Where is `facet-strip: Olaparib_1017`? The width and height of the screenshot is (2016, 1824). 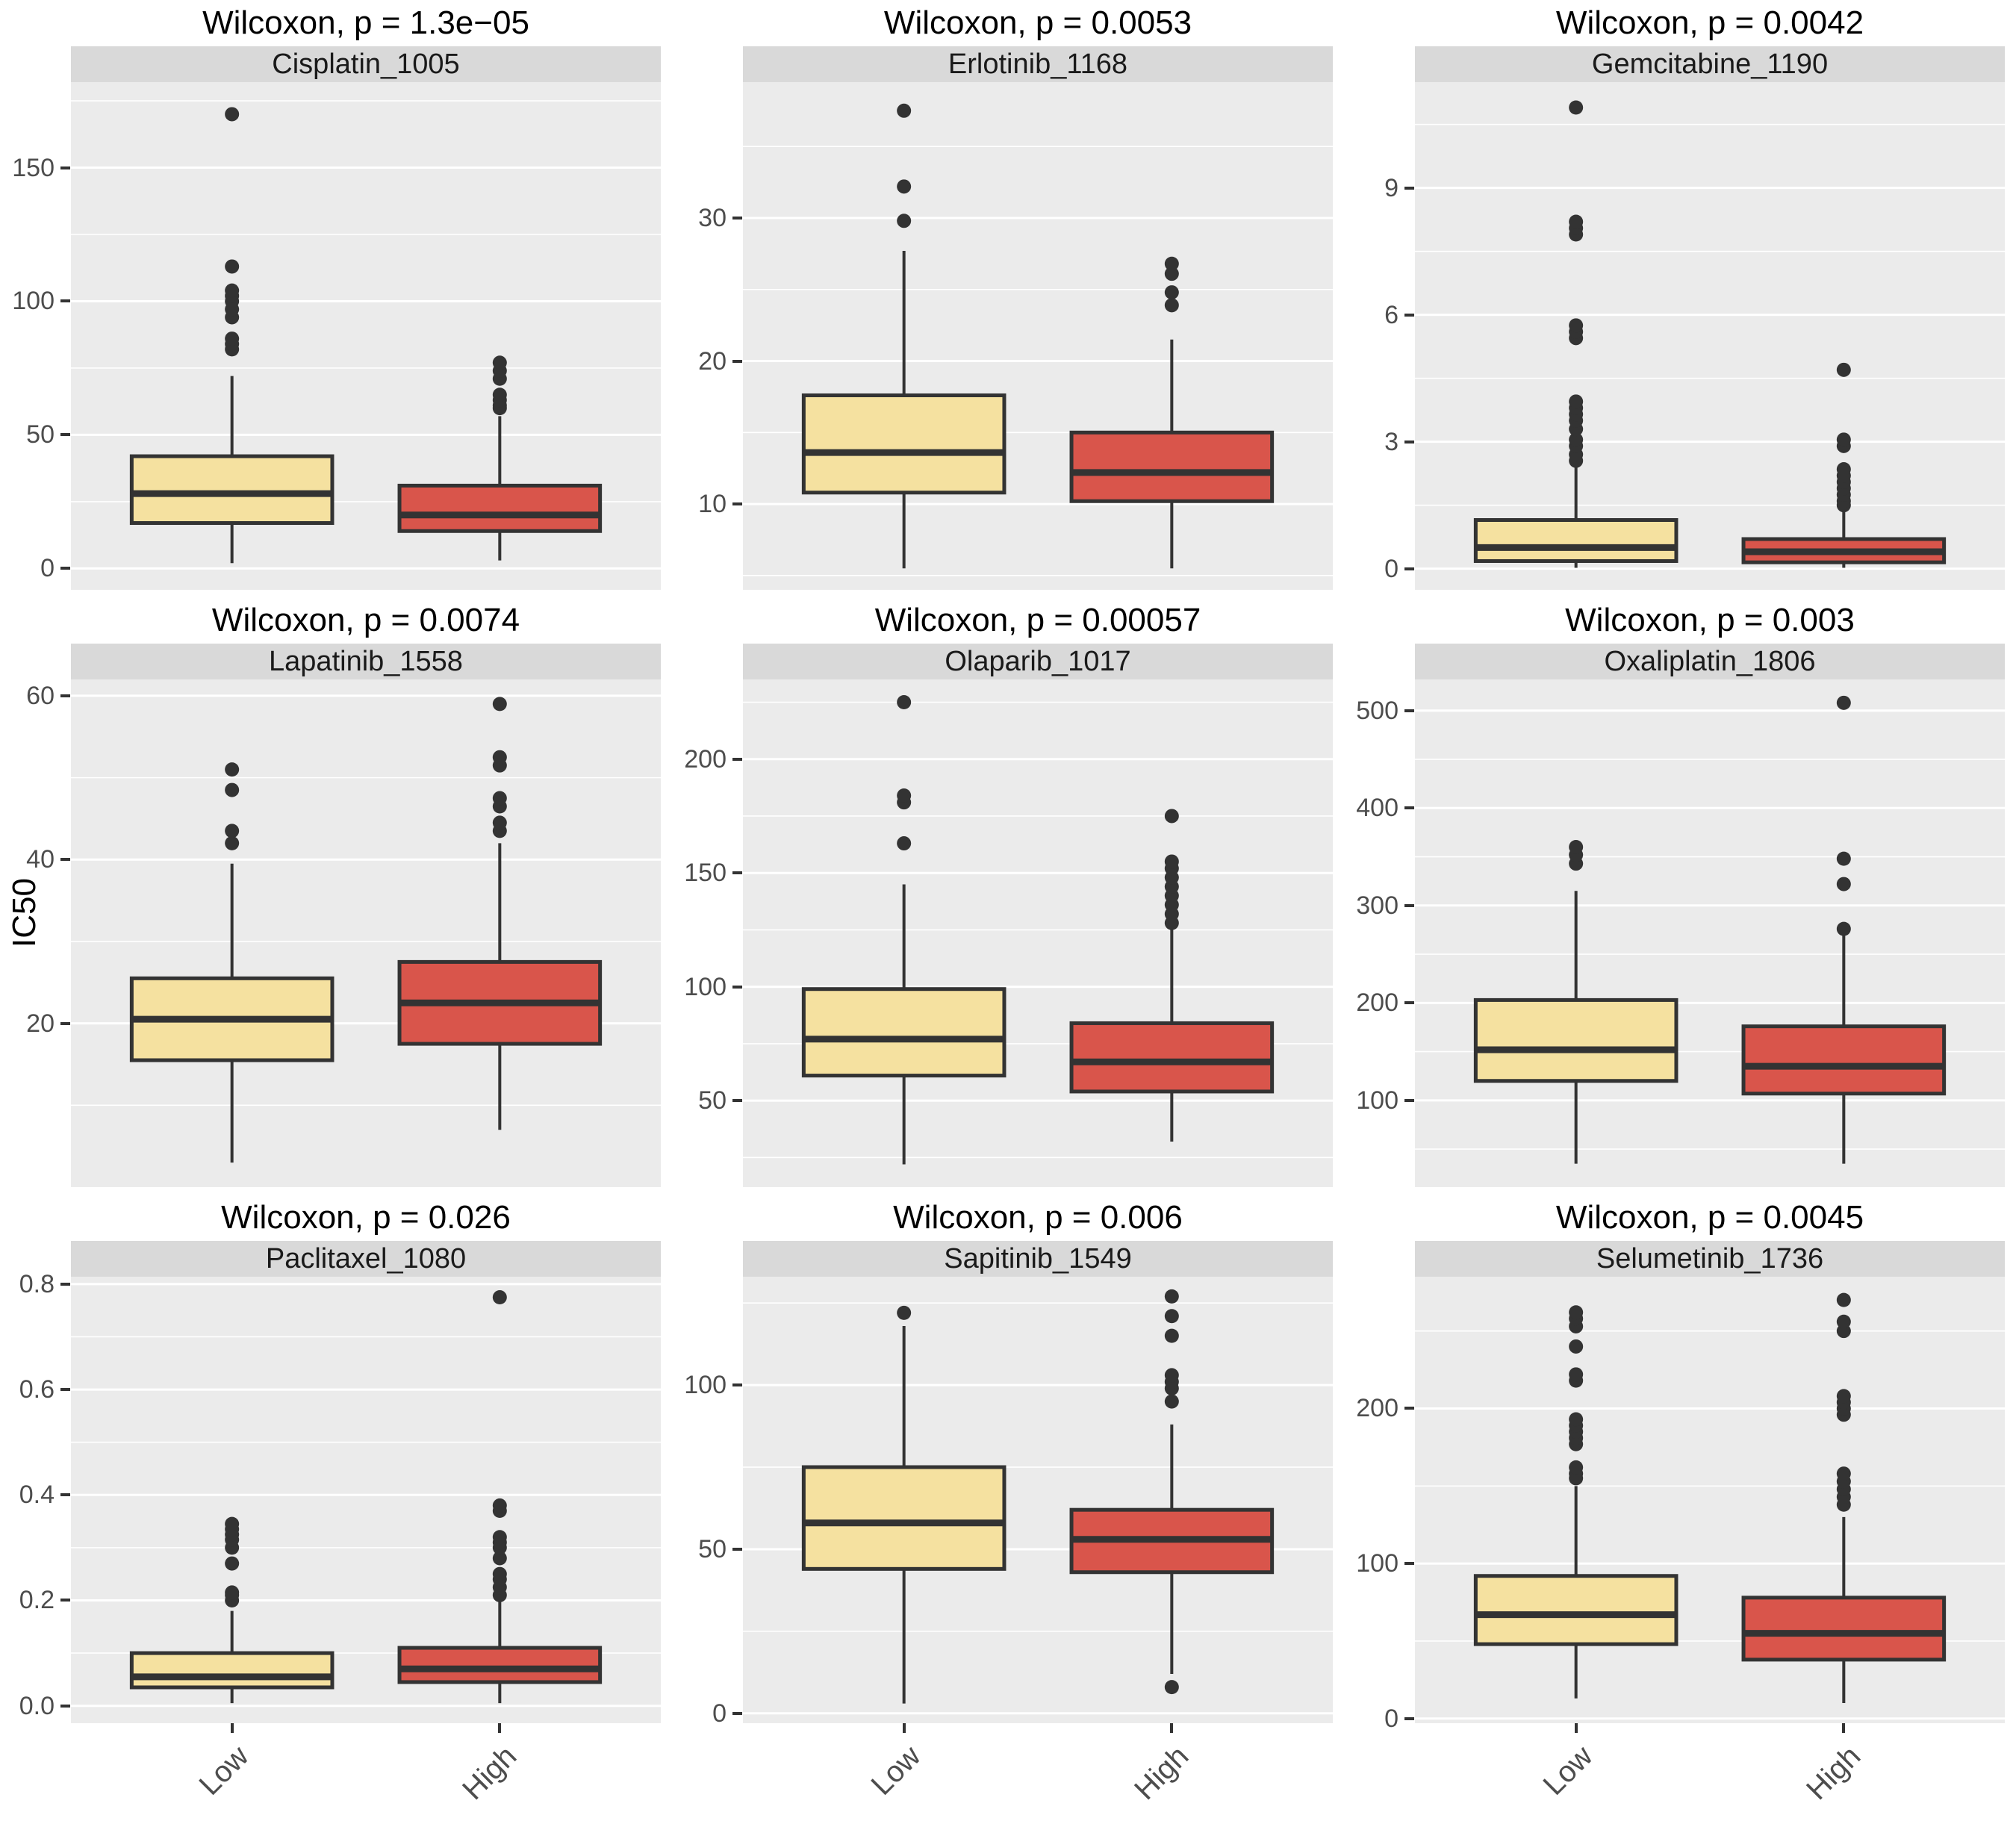 facet-strip: Olaparib_1017 is located at coordinates (1038, 661).